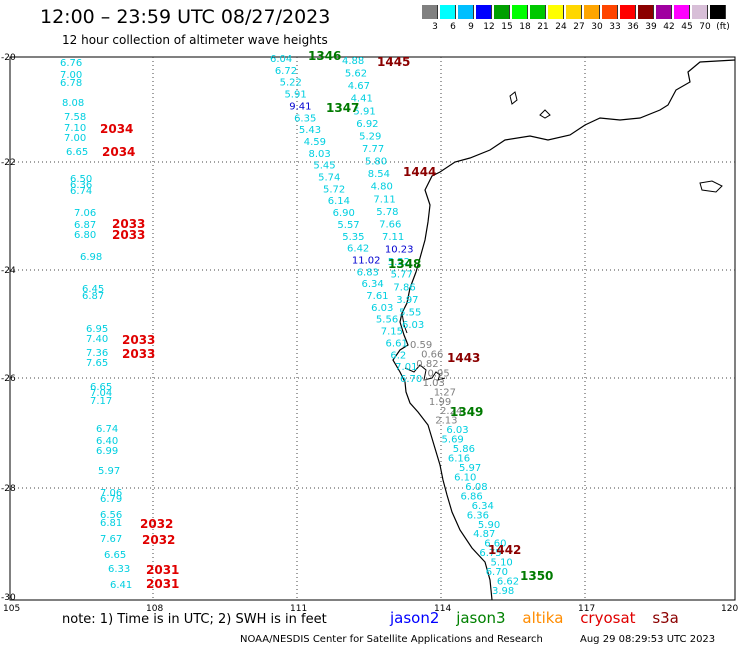 The height and width of the screenshot is (650, 740). What do you see at coordinates (281, 59) in the screenshot?
I see `wave-height-value: 6.04` at bounding box center [281, 59].